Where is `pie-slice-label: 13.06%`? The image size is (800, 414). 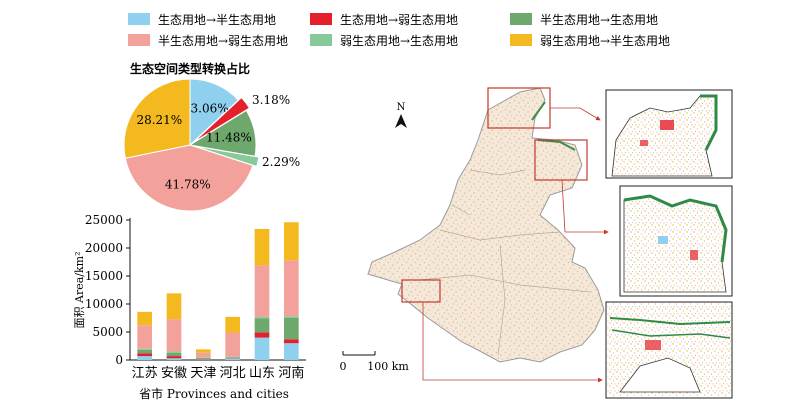
pie-slice-label: 13.06% is located at coordinates (206, 109).